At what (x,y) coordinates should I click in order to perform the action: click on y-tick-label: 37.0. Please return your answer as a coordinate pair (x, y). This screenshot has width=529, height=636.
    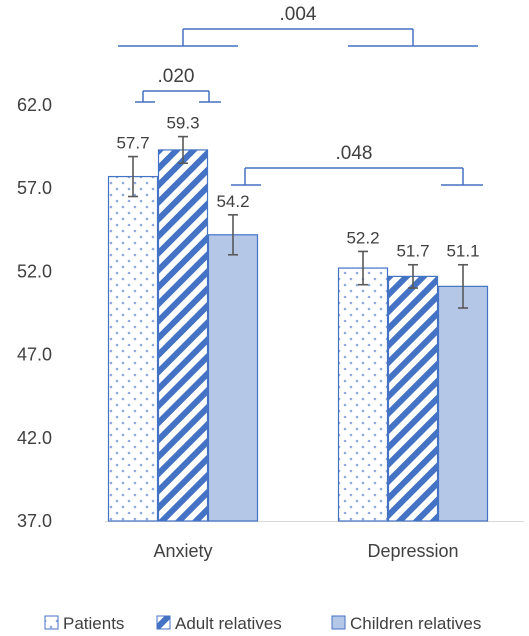
    Looking at the image, I should click on (34, 521).